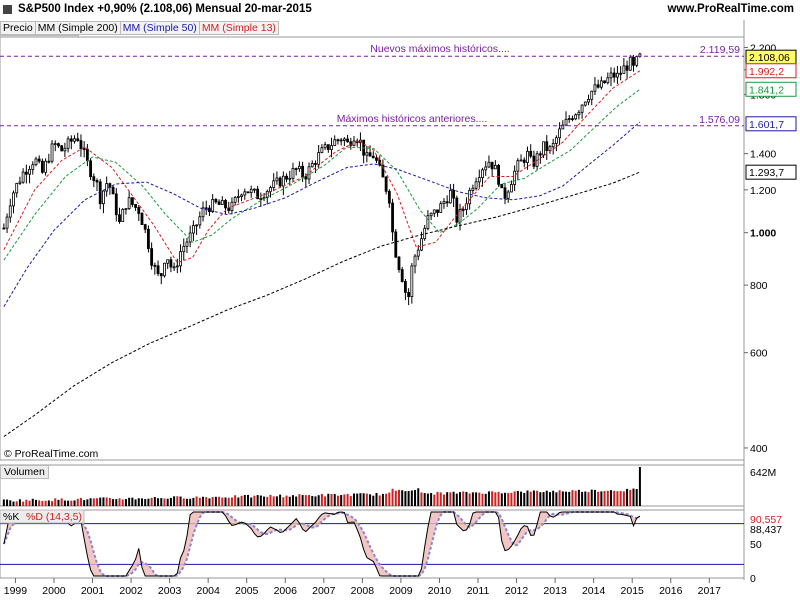 The height and width of the screenshot is (600, 800). What do you see at coordinates (321, 544) in the screenshot?
I see `stoch-d-line` at bounding box center [321, 544].